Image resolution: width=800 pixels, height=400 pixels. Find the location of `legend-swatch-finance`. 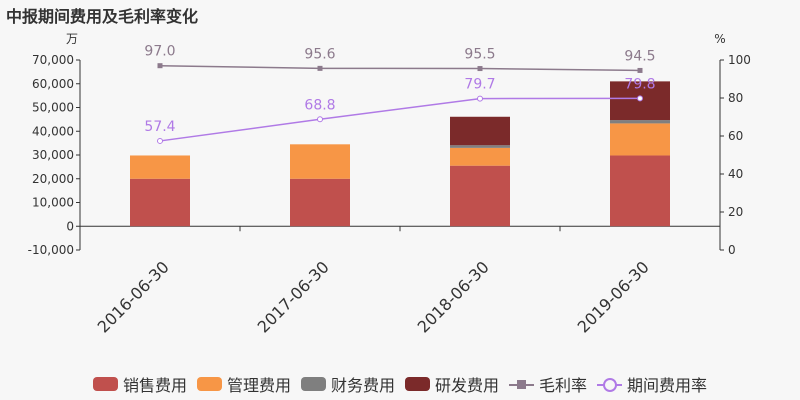

legend-swatch-finance is located at coordinates (313, 384).